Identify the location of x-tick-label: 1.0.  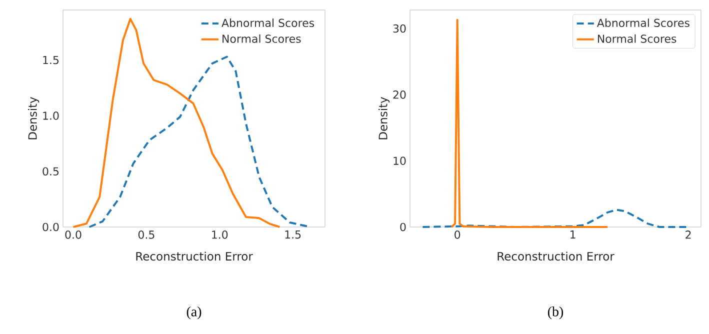
(220, 234).